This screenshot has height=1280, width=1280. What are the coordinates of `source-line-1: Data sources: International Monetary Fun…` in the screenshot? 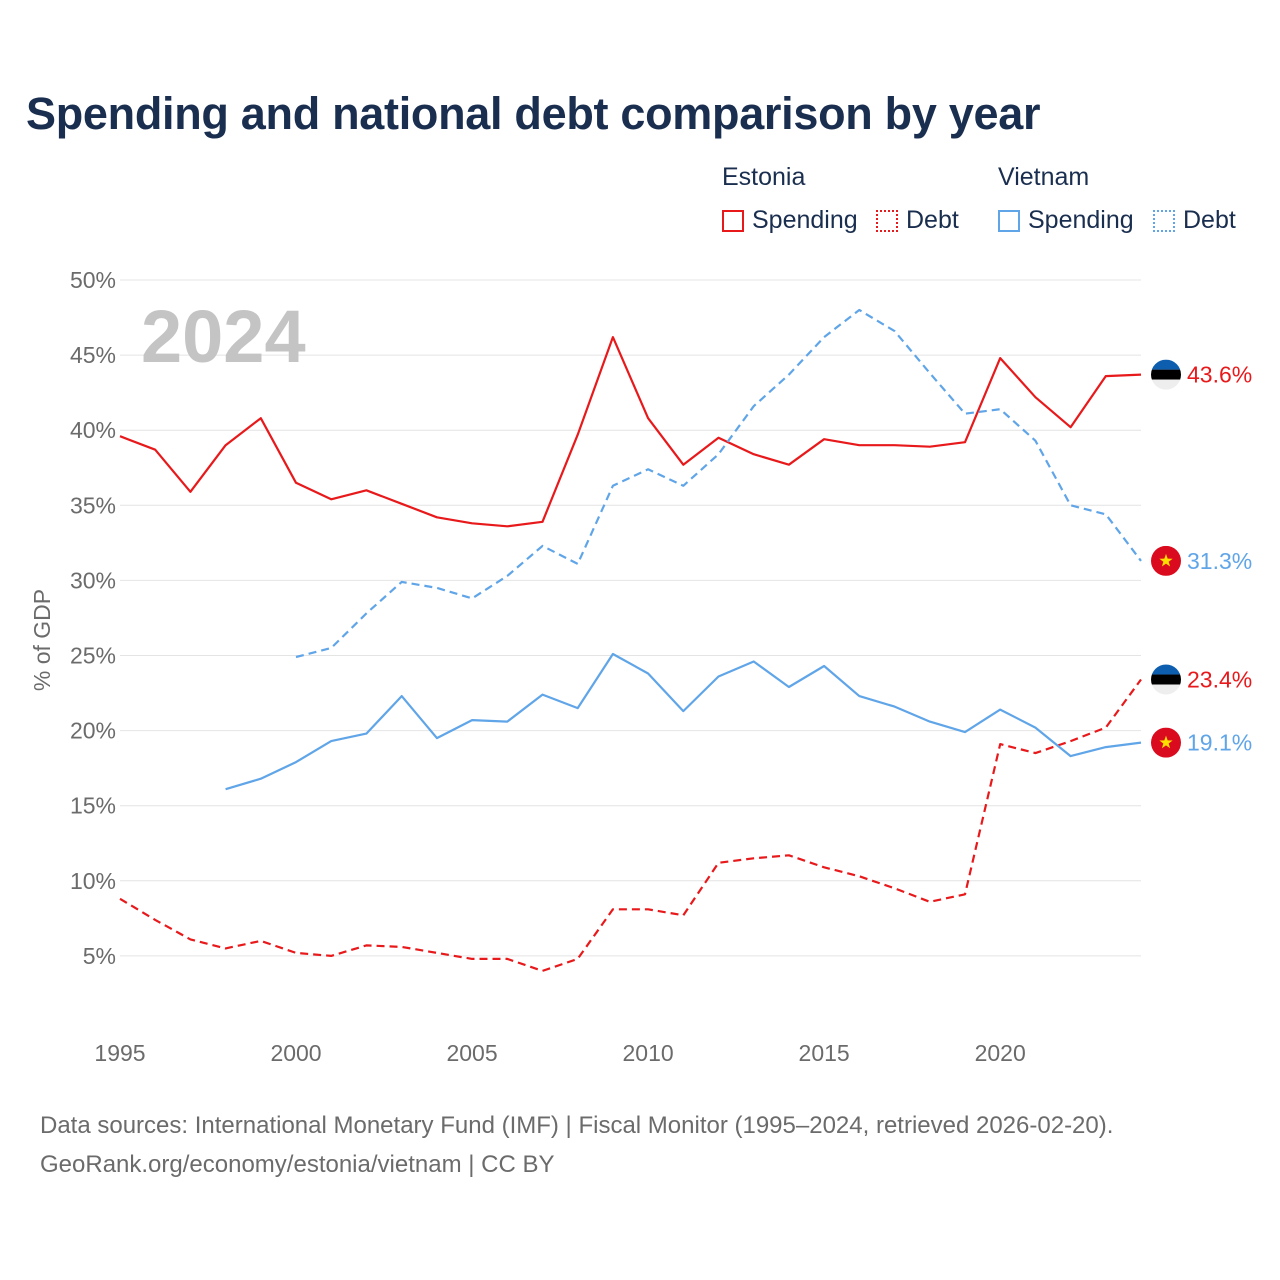 It's located at (577, 1125).